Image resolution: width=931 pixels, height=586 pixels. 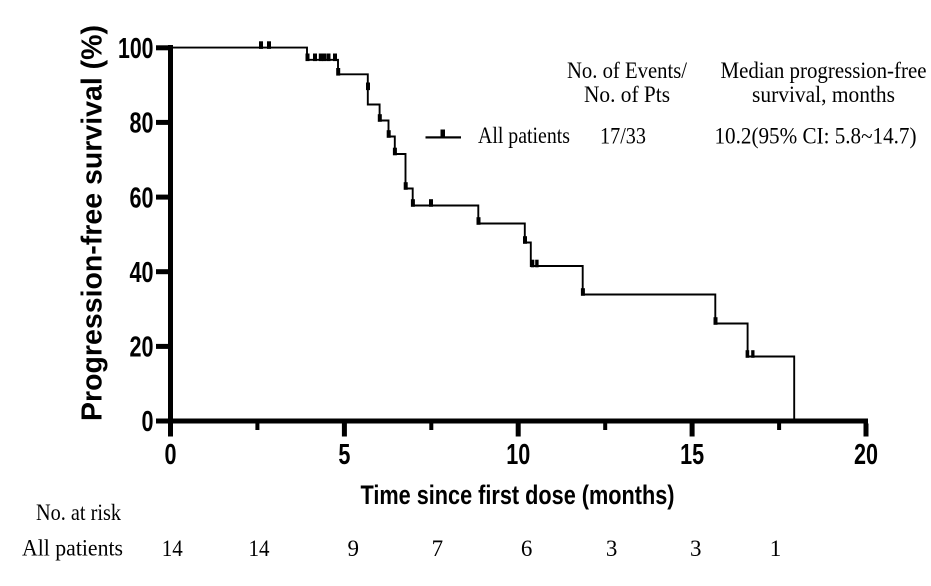 I want to click on svg-text: 10, so click(x=518, y=455).